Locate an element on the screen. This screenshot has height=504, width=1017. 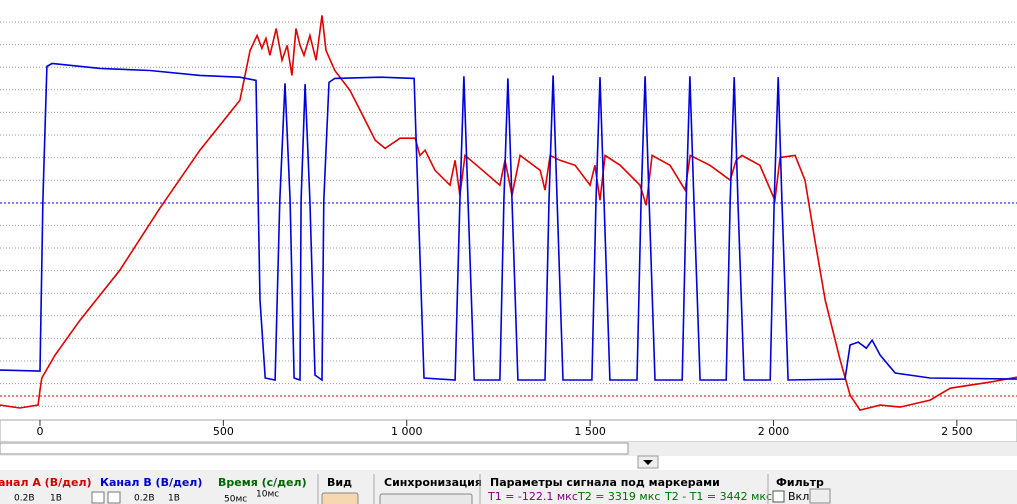
ac-icon is located at coordinates (114, 497).